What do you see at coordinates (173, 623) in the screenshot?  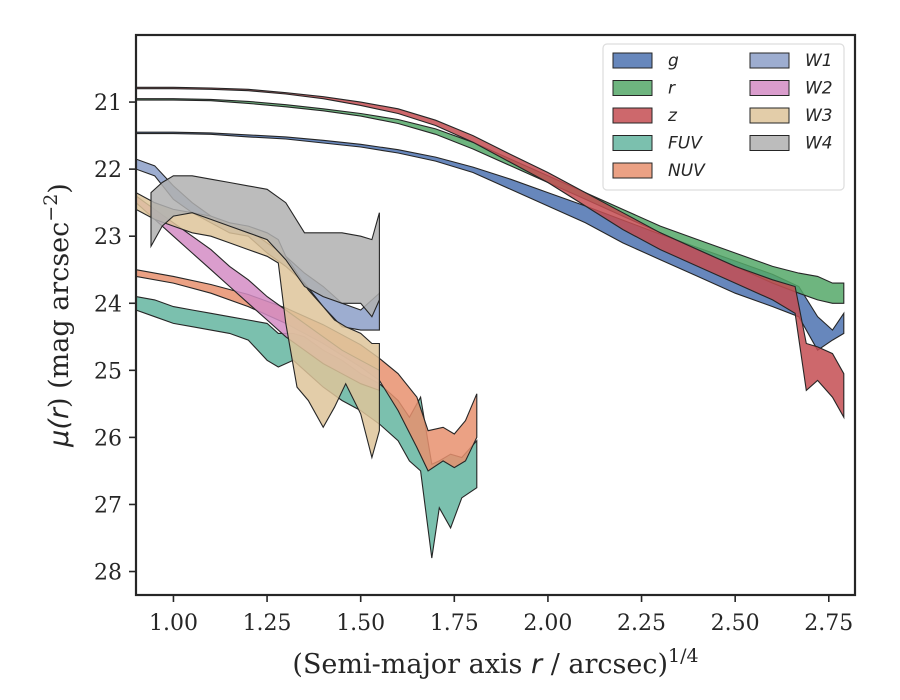 I see `x-tick-label: 1.00` at bounding box center [173, 623].